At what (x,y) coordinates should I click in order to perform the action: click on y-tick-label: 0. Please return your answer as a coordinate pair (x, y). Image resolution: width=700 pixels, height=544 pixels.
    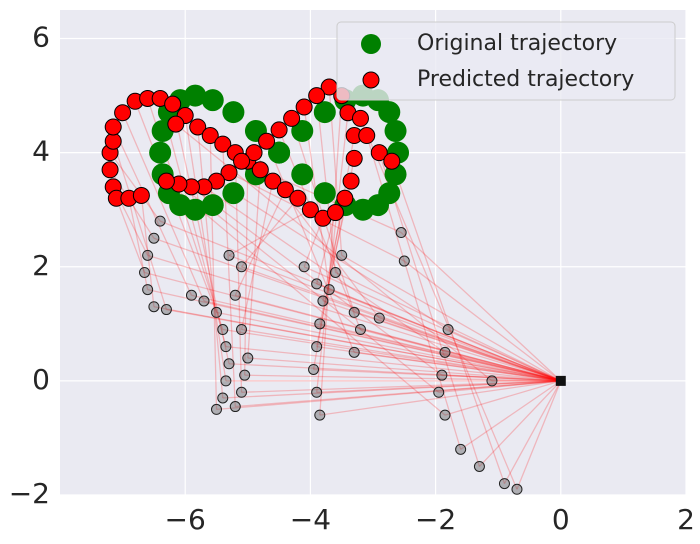
    Looking at the image, I should click on (41, 379).